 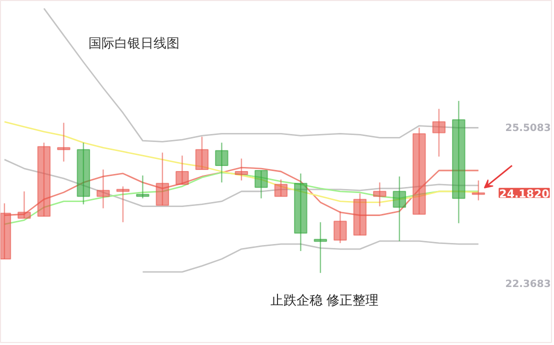 I want to click on annotation: 止跌企稳 修正整理, so click(x=324, y=301).